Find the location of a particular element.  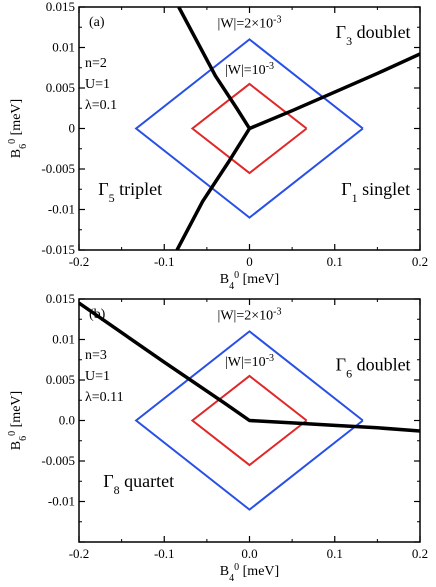

phase-label-2: Γ5 triplet is located at coordinates (130, 192).